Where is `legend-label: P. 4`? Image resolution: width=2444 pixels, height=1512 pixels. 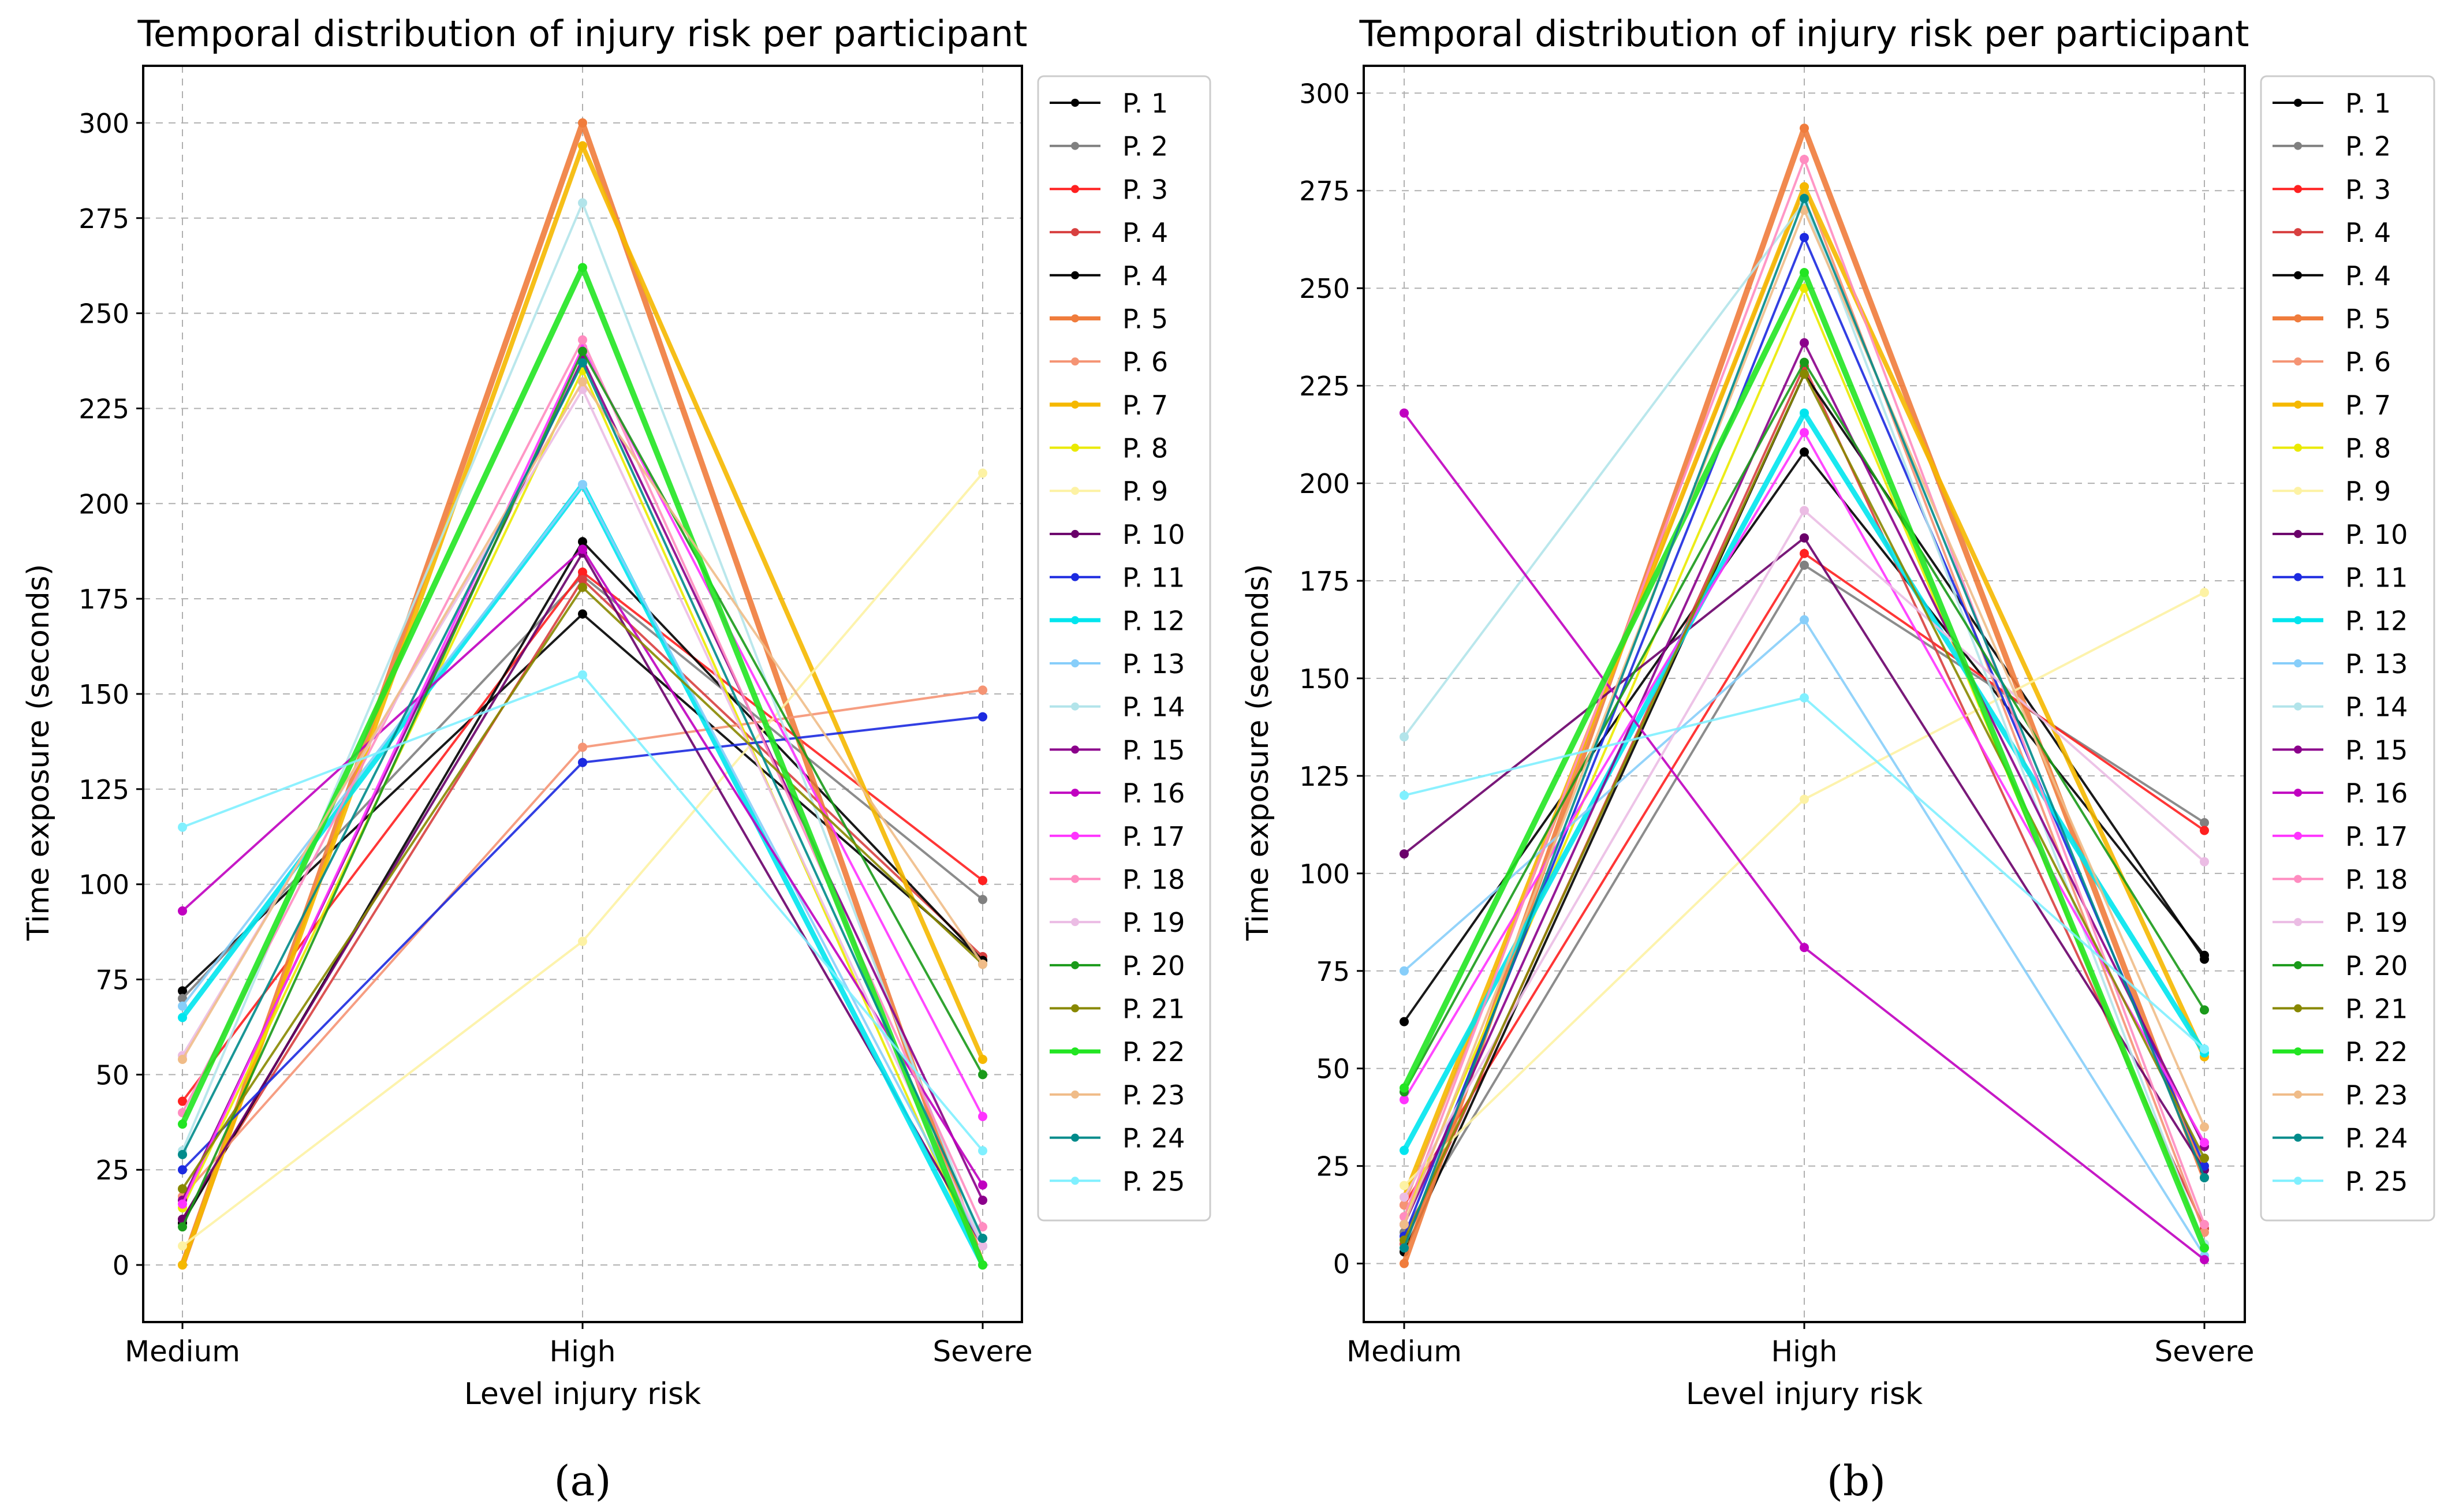
legend-label: P. 4 is located at coordinates (1145, 276).